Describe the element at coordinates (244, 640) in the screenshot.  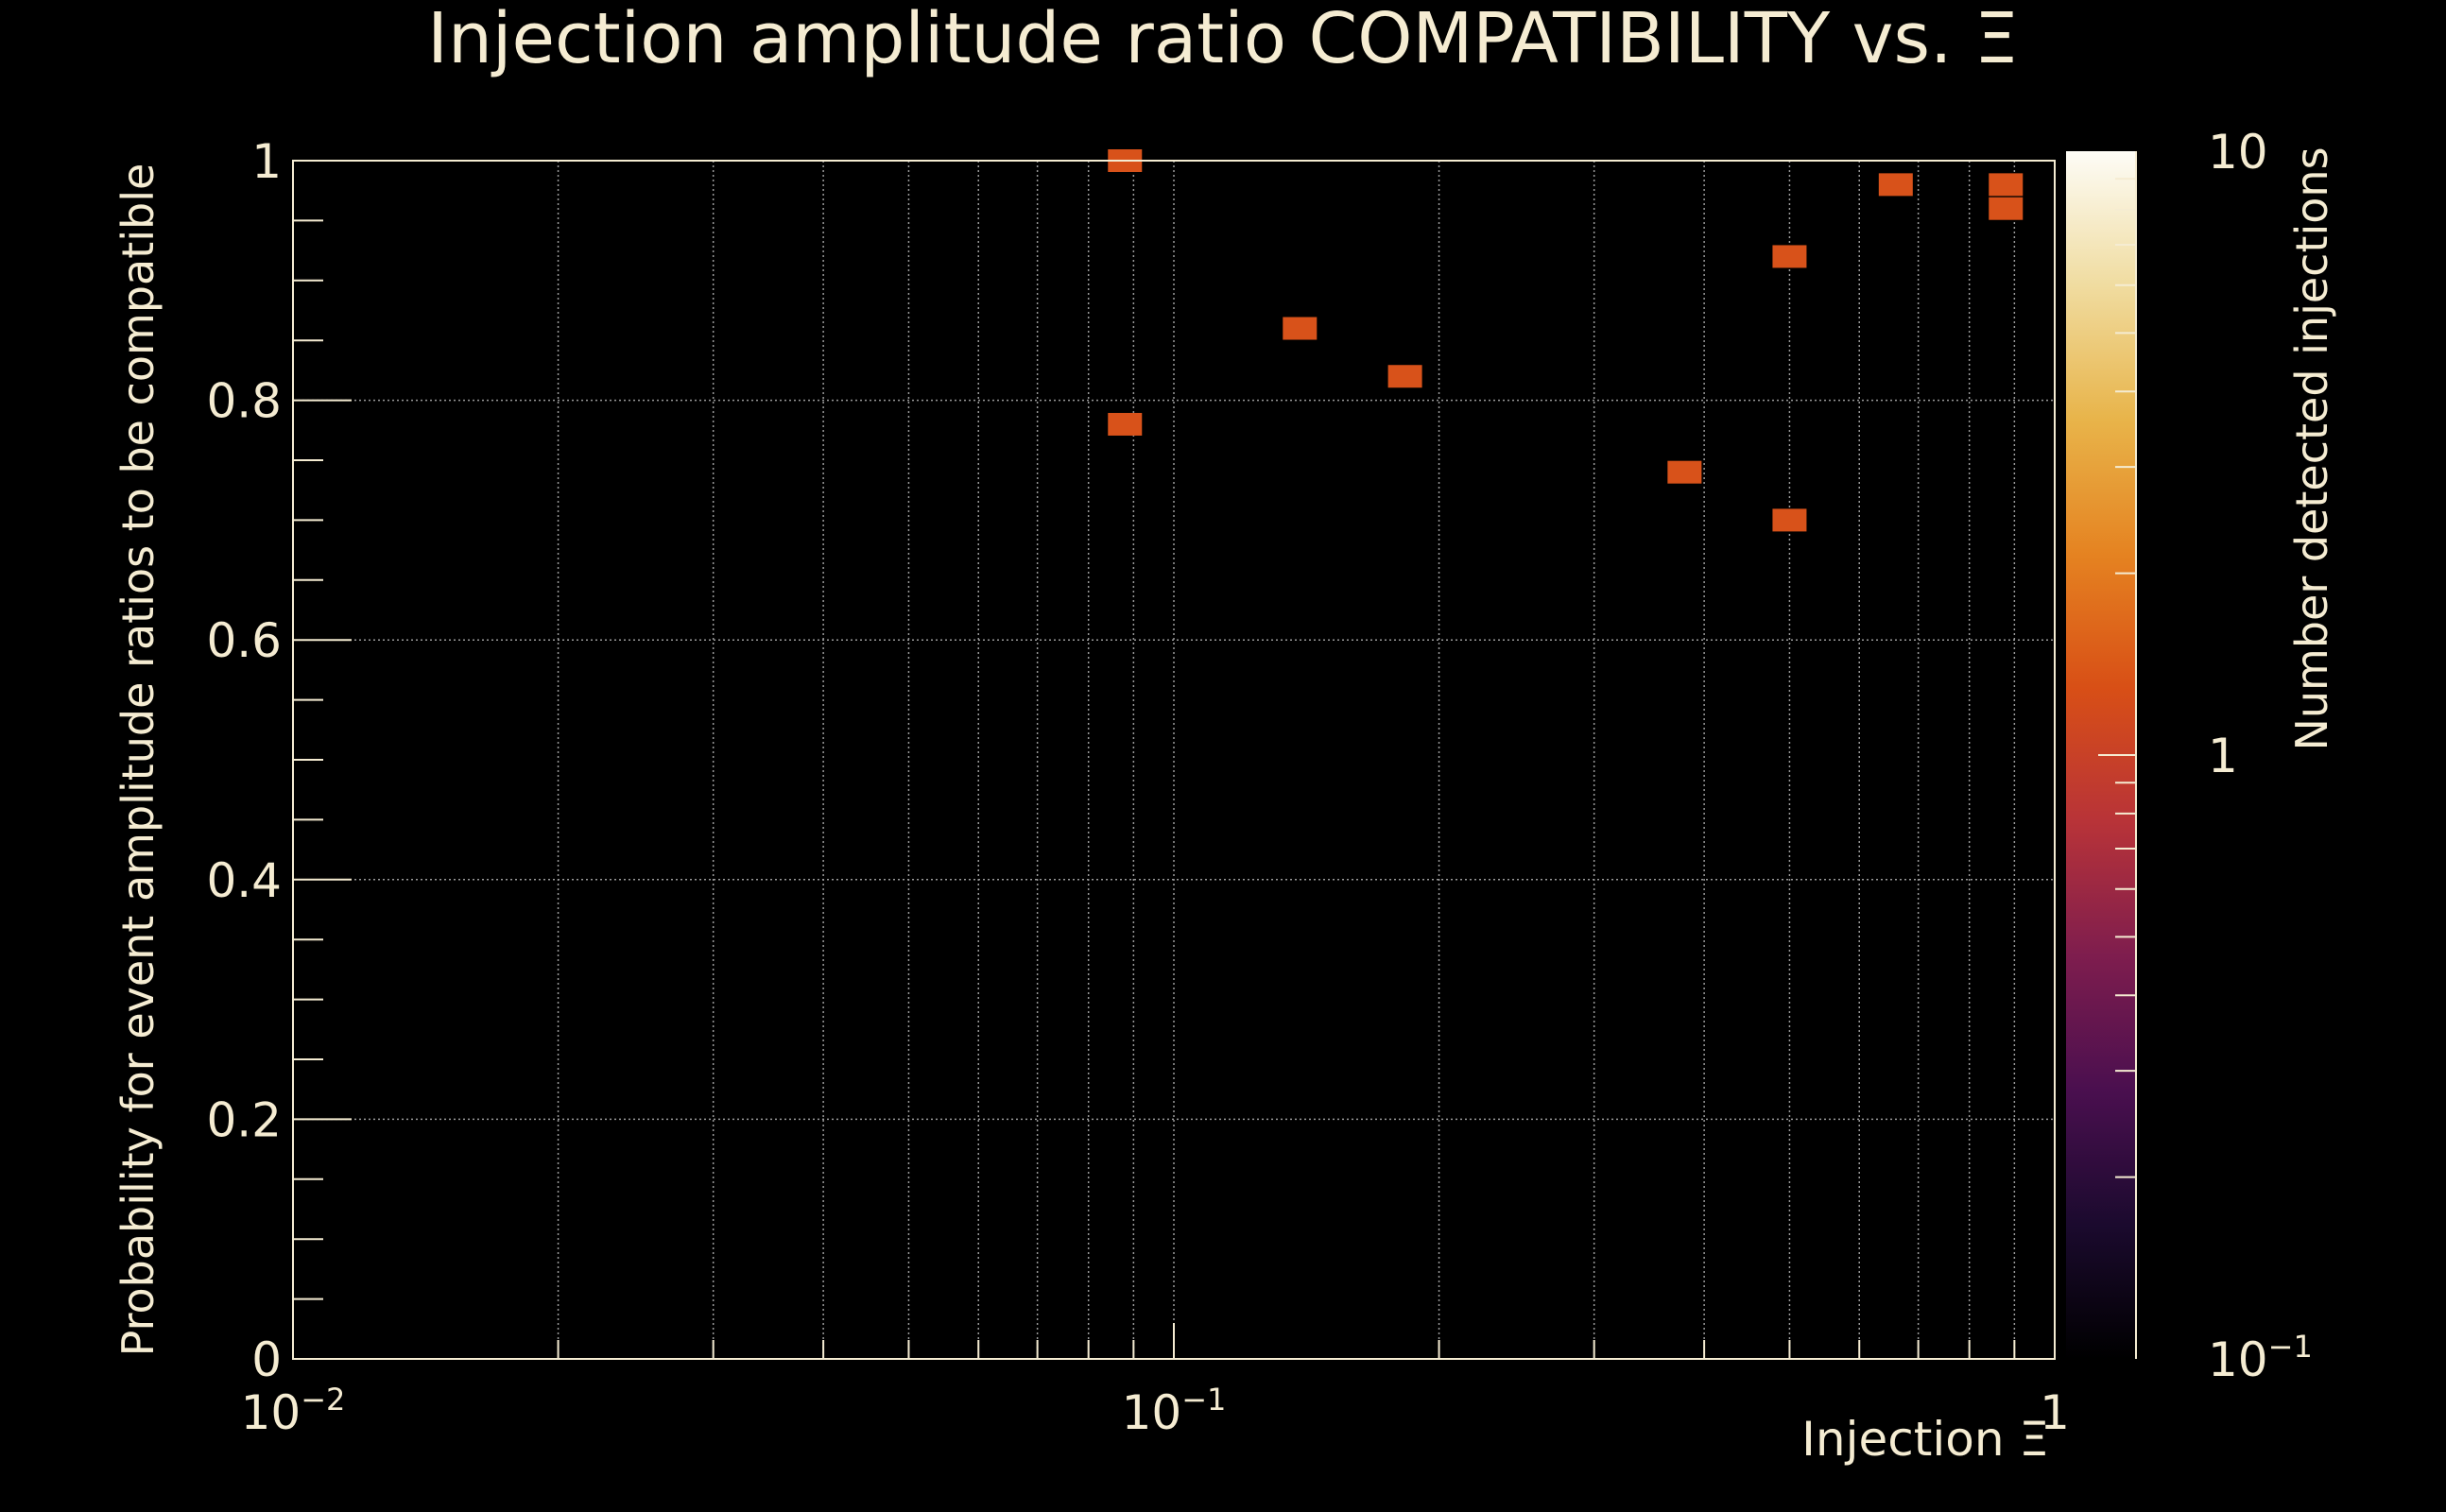
I see `y-tick-label: 0.6` at that location.